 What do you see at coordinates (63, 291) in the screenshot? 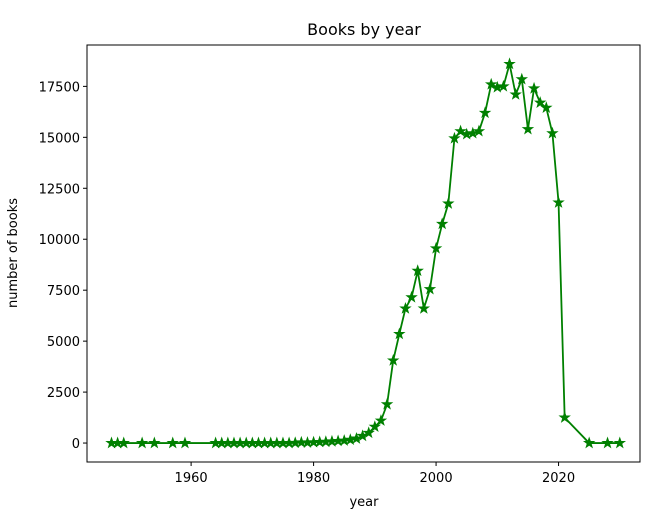
I see `y-tick-label: 7500` at bounding box center [63, 291].